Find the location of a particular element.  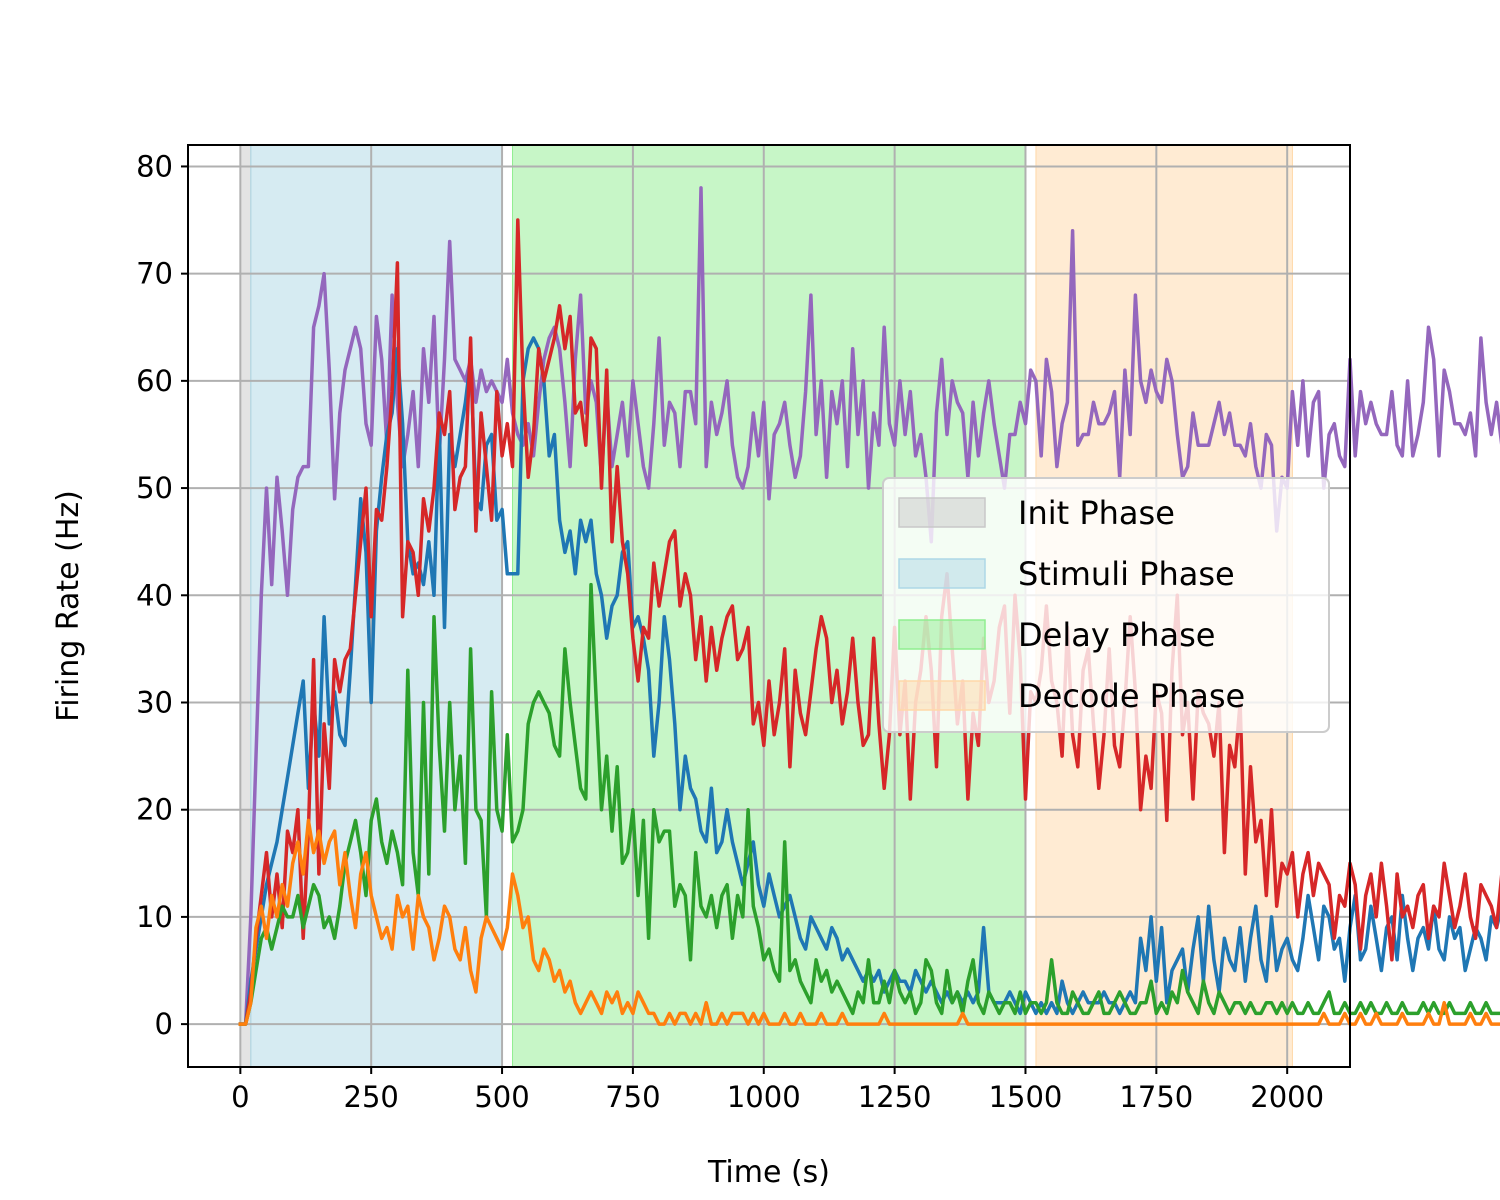

x-tick-label: 250 is located at coordinates (371, 1097).